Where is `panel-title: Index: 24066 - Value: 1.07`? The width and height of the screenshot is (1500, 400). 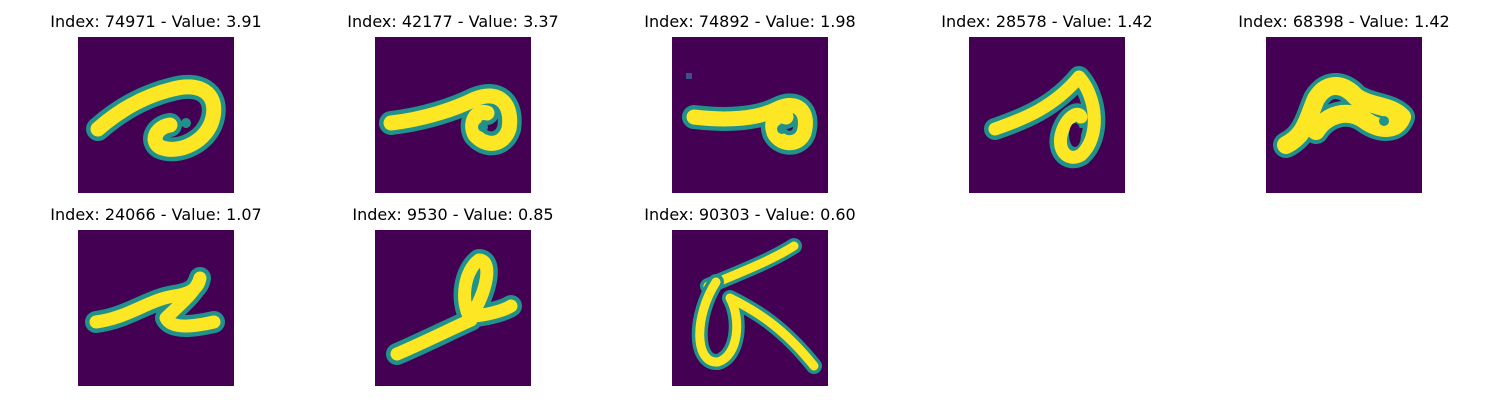 panel-title: Index: 24066 - Value: 1.07 is located at coordinates (156, 215).